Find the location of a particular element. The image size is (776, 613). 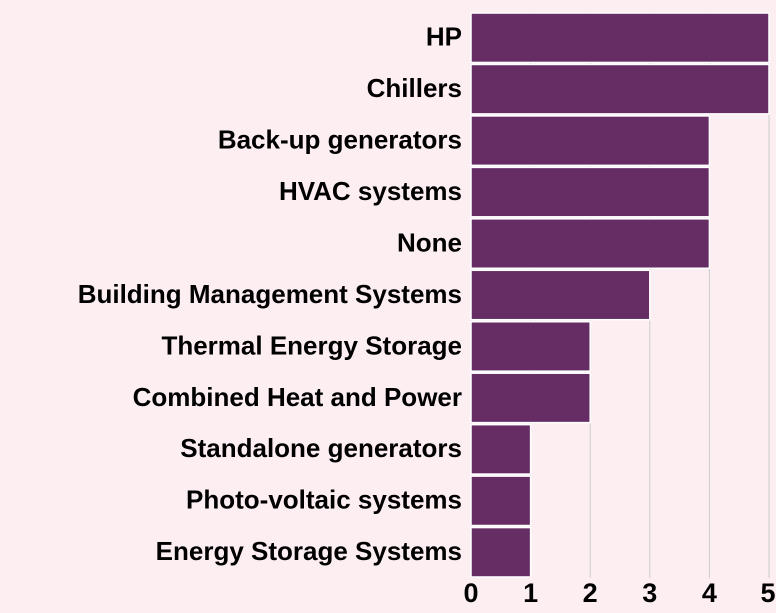

y-tick-label: Photo-voltaic systems is located at coordinates (324, 500).